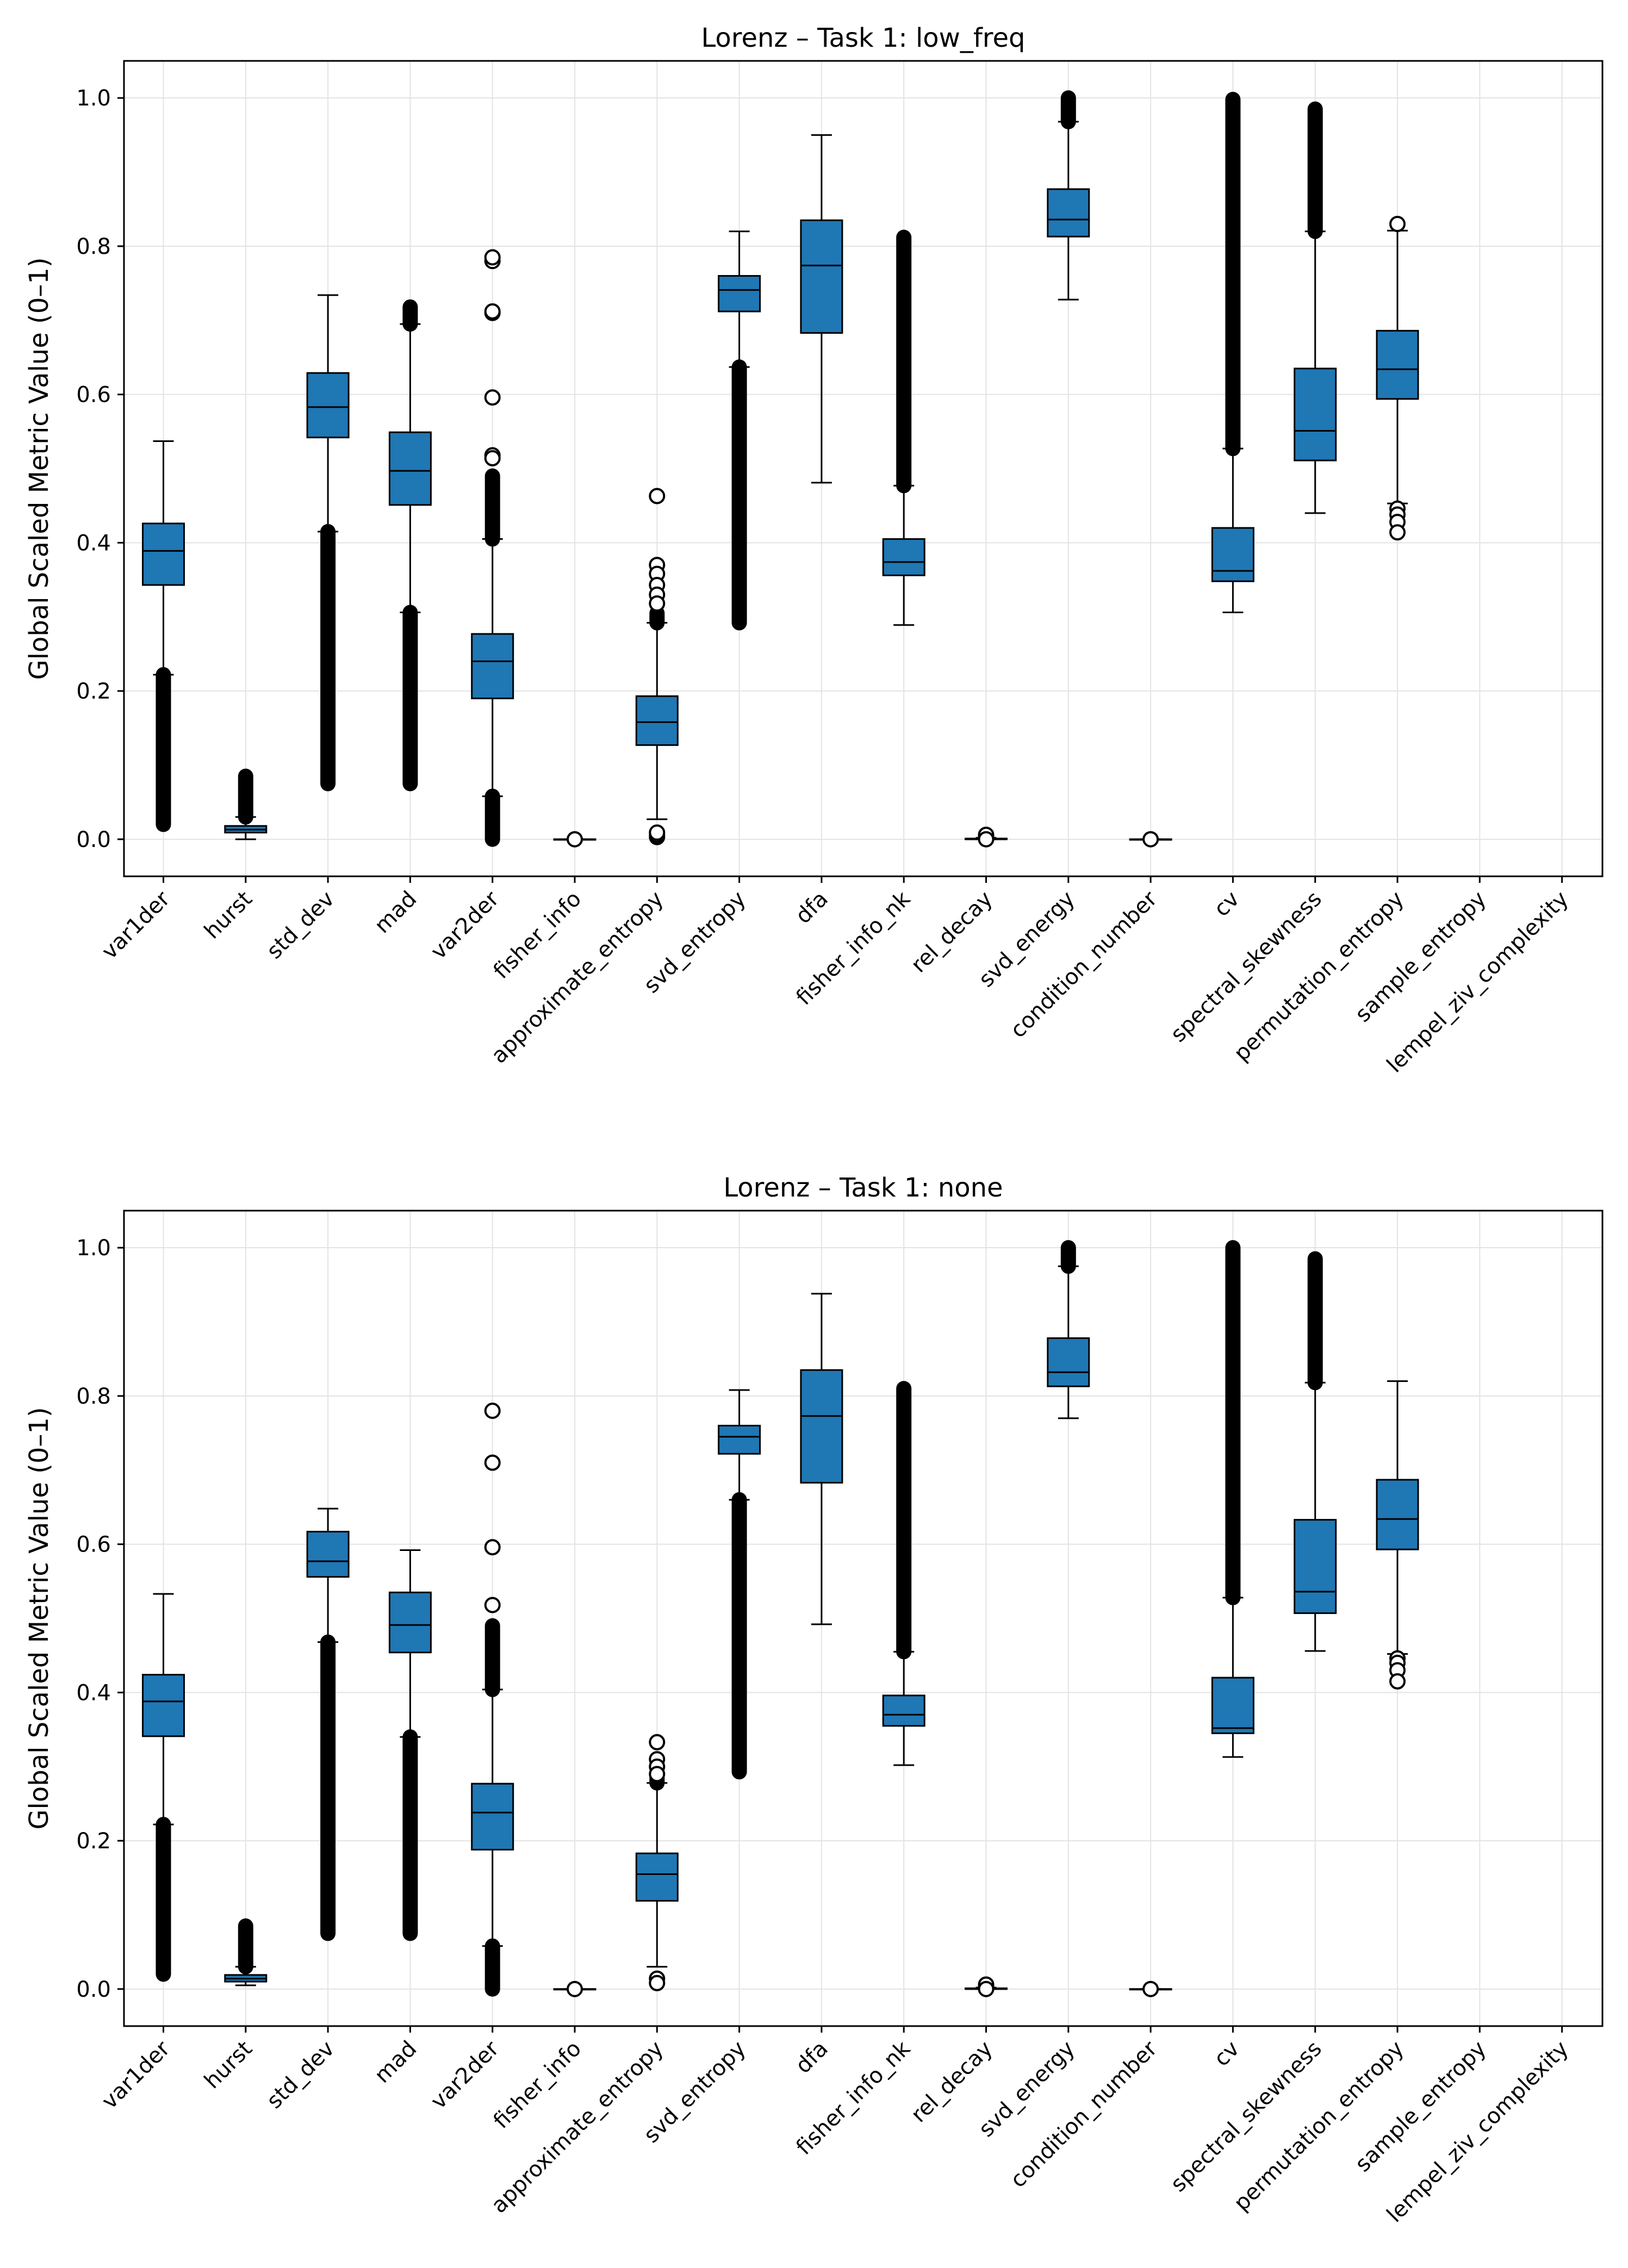 The width and height of the screenshot is (1628, 2268). Describe the element at coordinates (94, 1692) in the screenshot. I see `ytick-label: 0.4` at that location.